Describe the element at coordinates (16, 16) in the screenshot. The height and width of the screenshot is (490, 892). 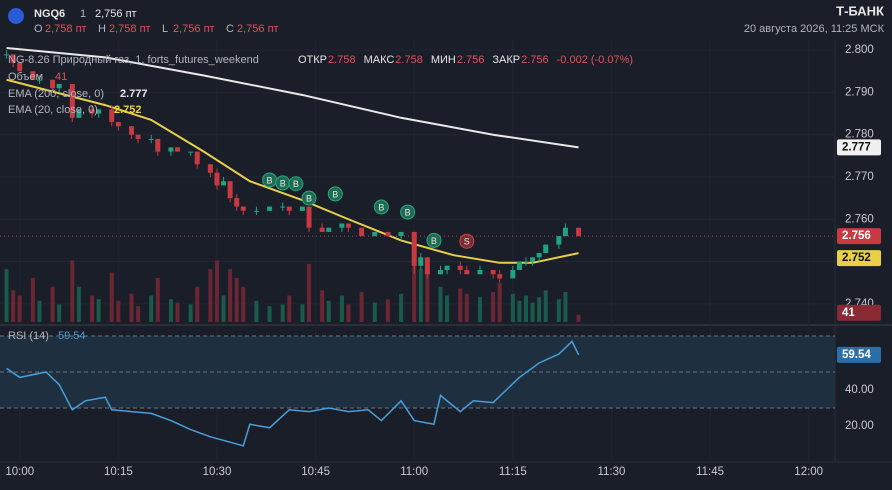
I see `ticker-icon` at that location.